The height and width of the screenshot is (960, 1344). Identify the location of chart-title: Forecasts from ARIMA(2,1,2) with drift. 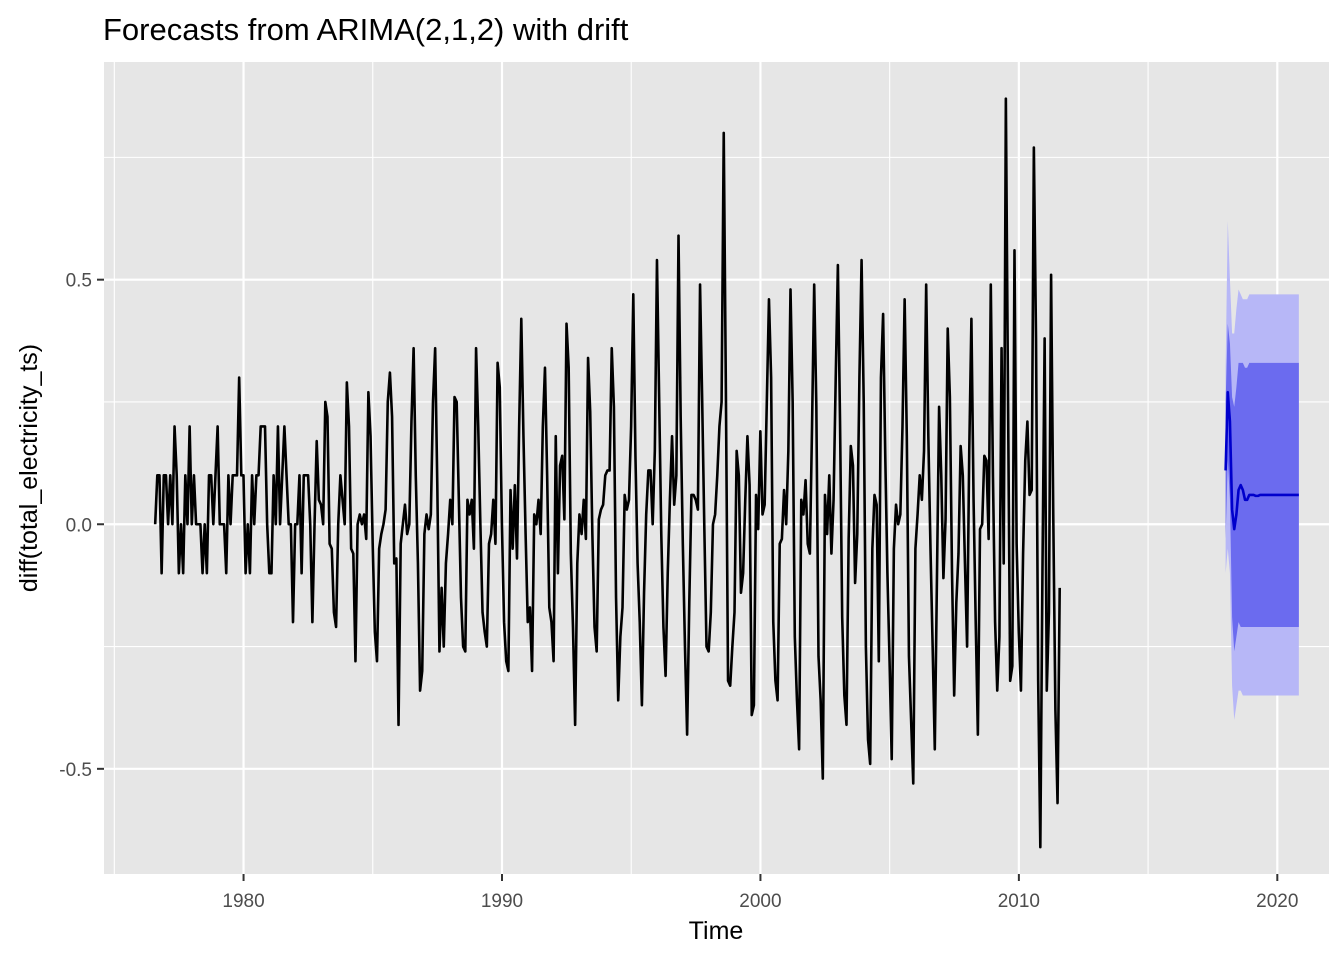
(366, 29).